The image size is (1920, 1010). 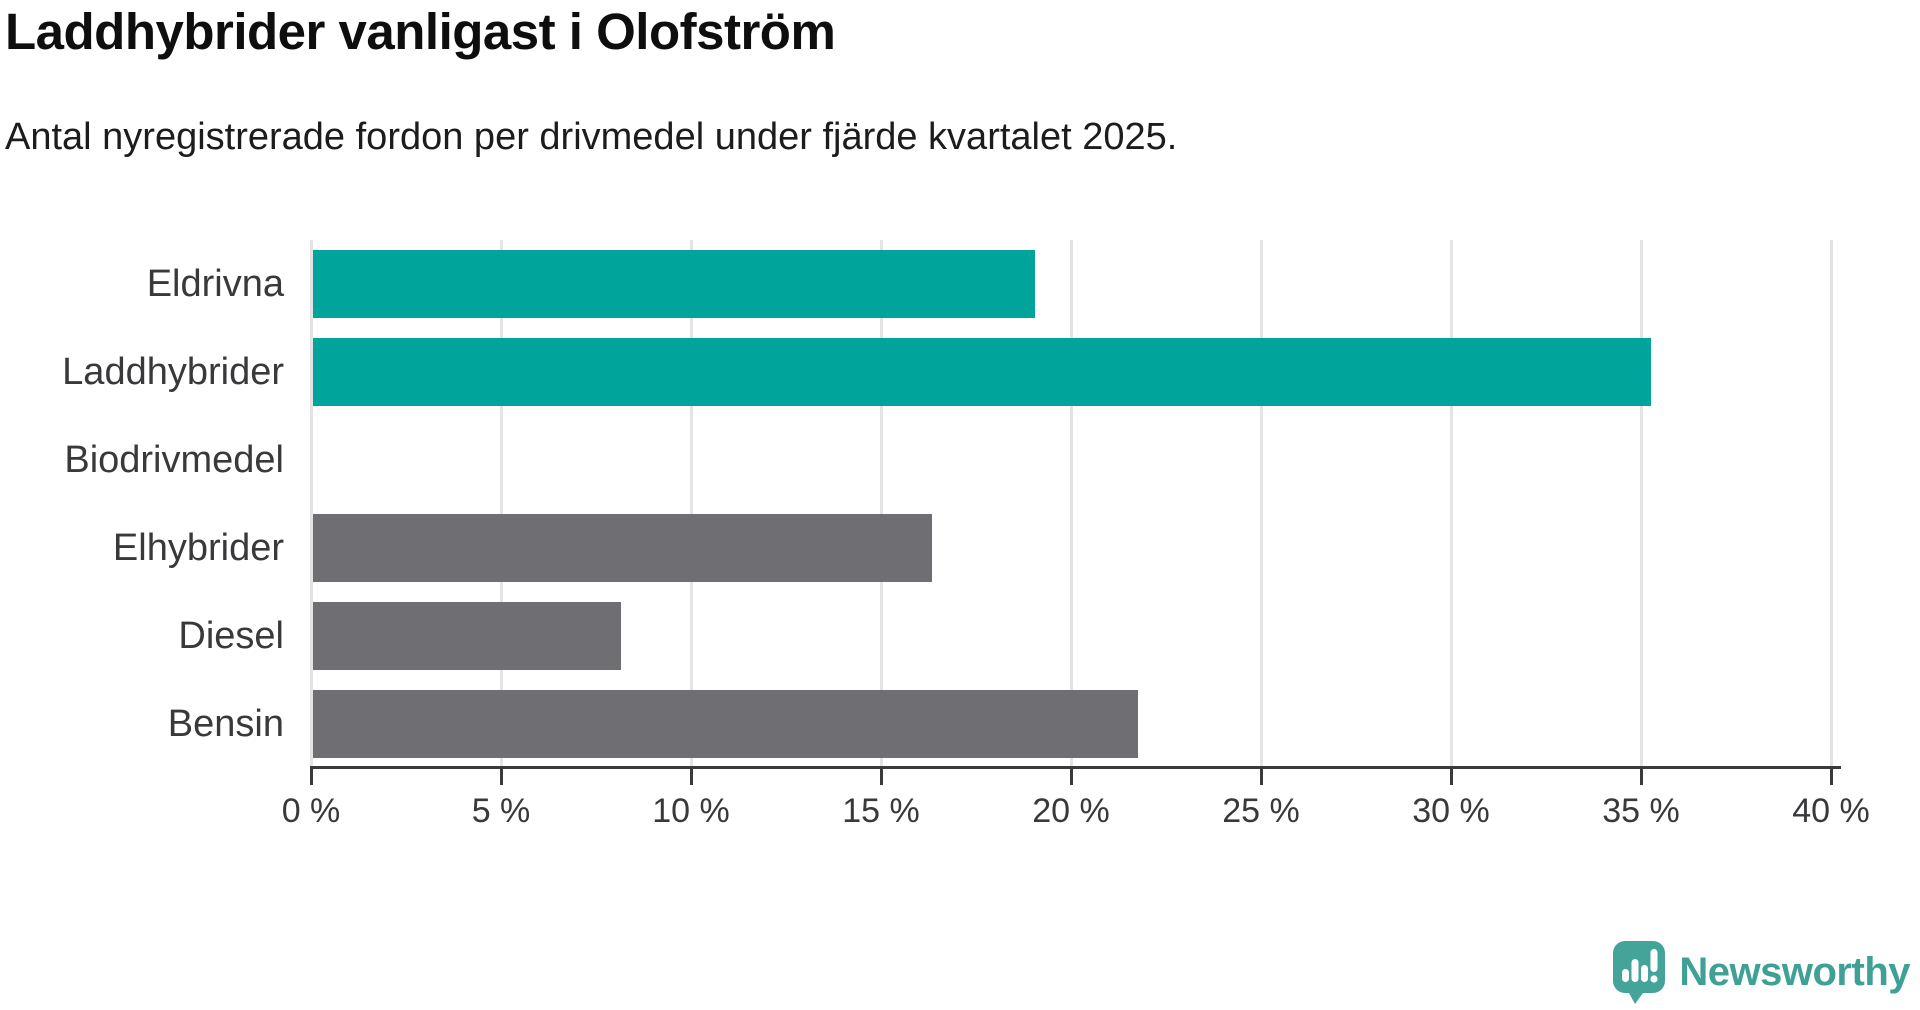 What do you see at coordinates (215, 283) in the screenshot?
I see `category-label-eldrivna: Eldrivna` at bounding box center [215, 283].